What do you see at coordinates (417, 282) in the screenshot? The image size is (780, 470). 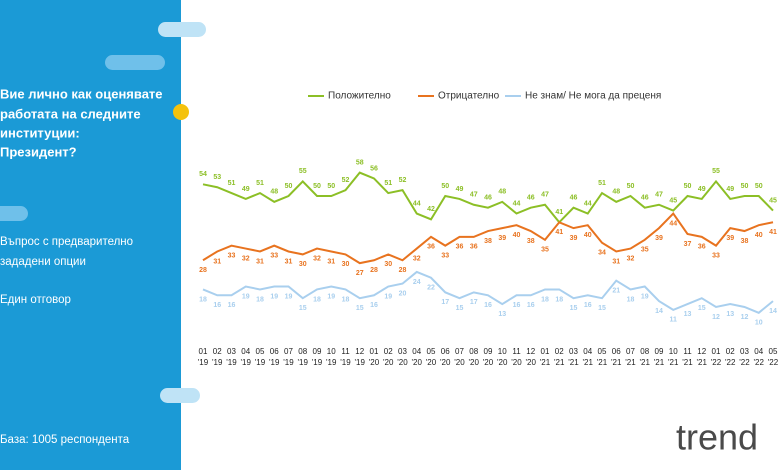 I see `value-label: 24` at bounding box center [417, 282].